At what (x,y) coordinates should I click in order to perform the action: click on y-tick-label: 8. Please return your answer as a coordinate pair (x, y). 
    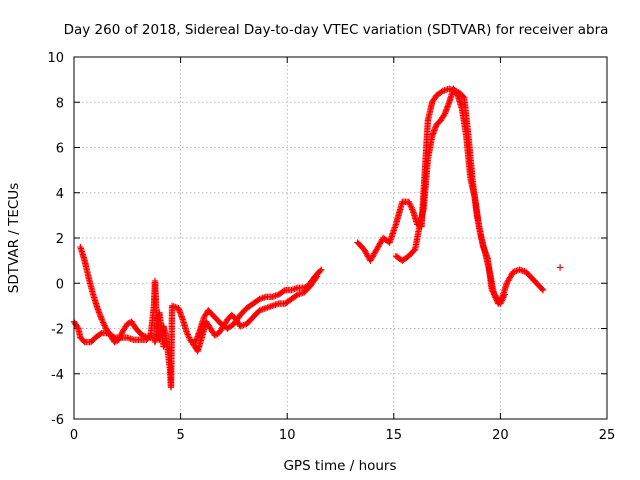
    Looking at the image, I should click on (60, 103).